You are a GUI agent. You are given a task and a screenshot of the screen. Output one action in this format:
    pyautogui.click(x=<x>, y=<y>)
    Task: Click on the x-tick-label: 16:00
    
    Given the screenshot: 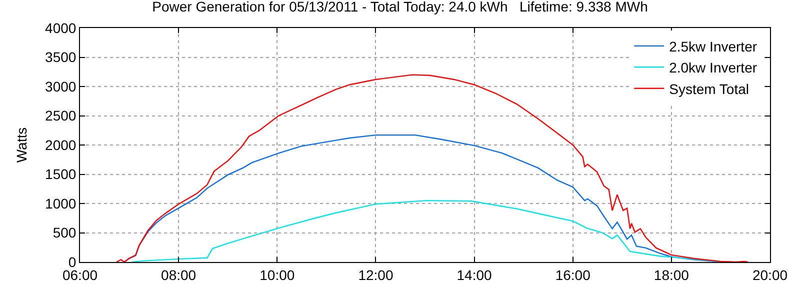 What is the action you would take?
    pyautogui.click(x=573, y=274)
    